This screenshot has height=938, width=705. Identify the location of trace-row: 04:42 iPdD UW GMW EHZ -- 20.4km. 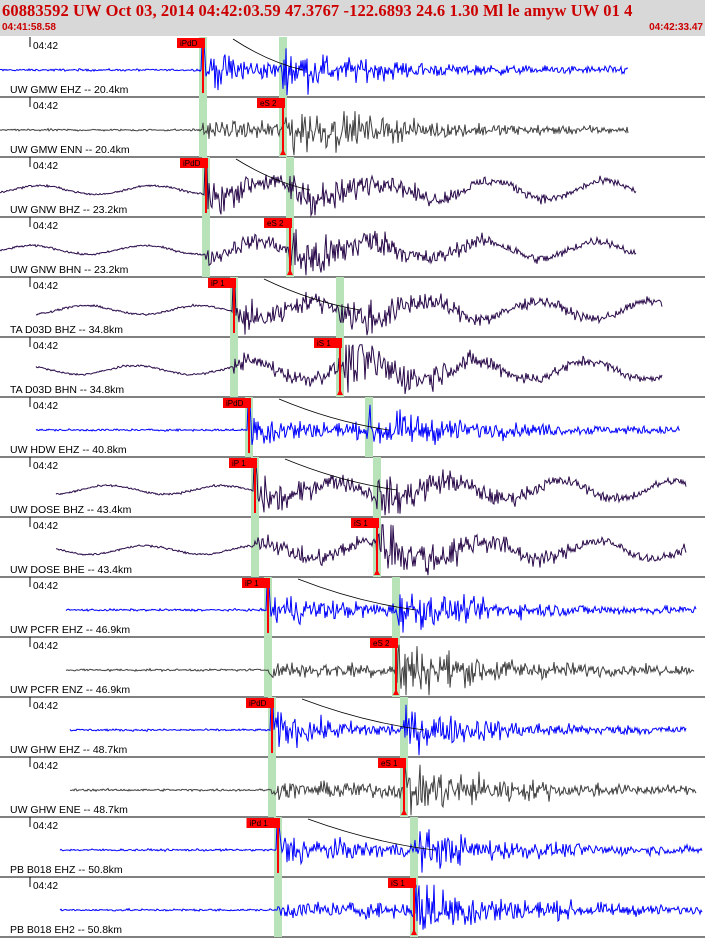
(352, 67).